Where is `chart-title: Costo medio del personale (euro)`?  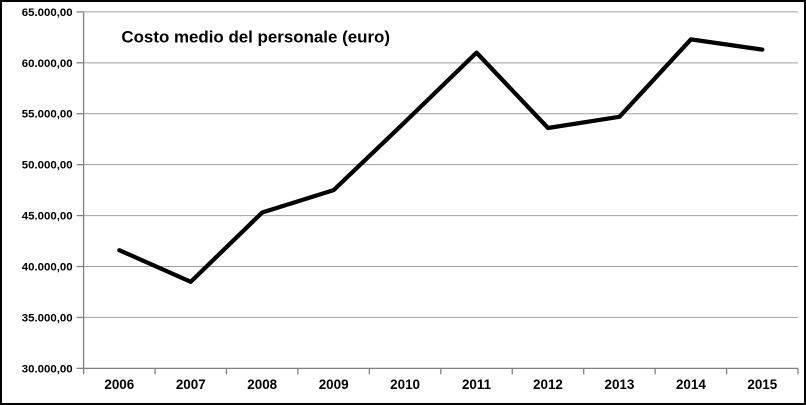 chart-title: Costo medio del personale (euro) is located at coordinates (255, 37).